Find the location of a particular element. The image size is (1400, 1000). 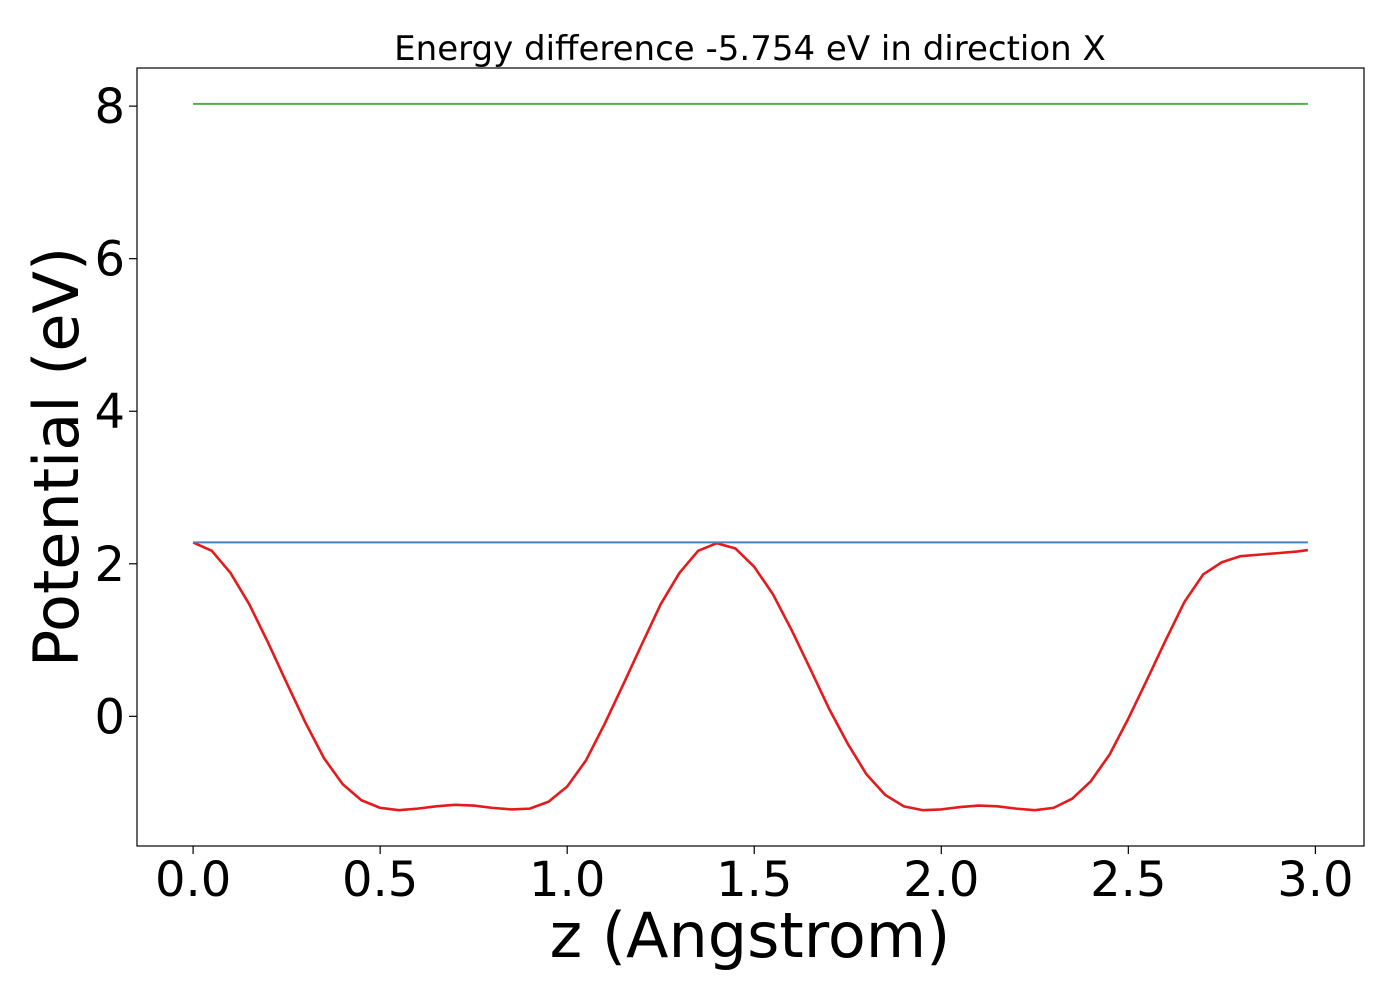

x-tick-label: 2.5 is located at coordinates (1128, 880).